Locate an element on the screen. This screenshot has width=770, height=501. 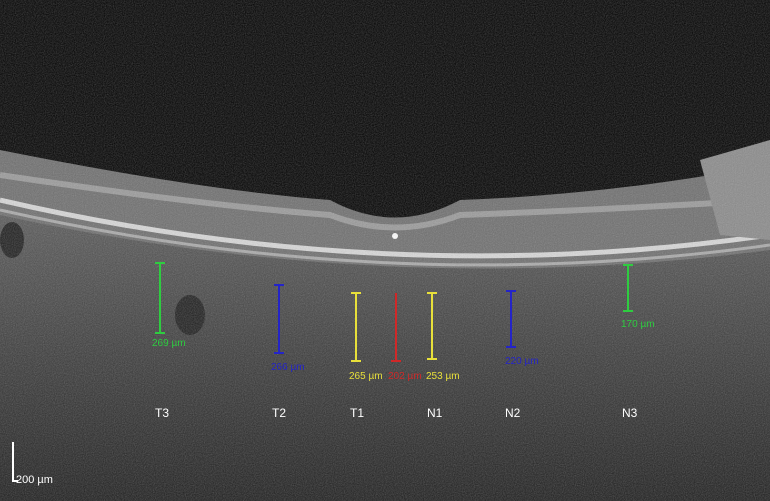
zone-label-n1: N1 is located at coordinates (435, 413).